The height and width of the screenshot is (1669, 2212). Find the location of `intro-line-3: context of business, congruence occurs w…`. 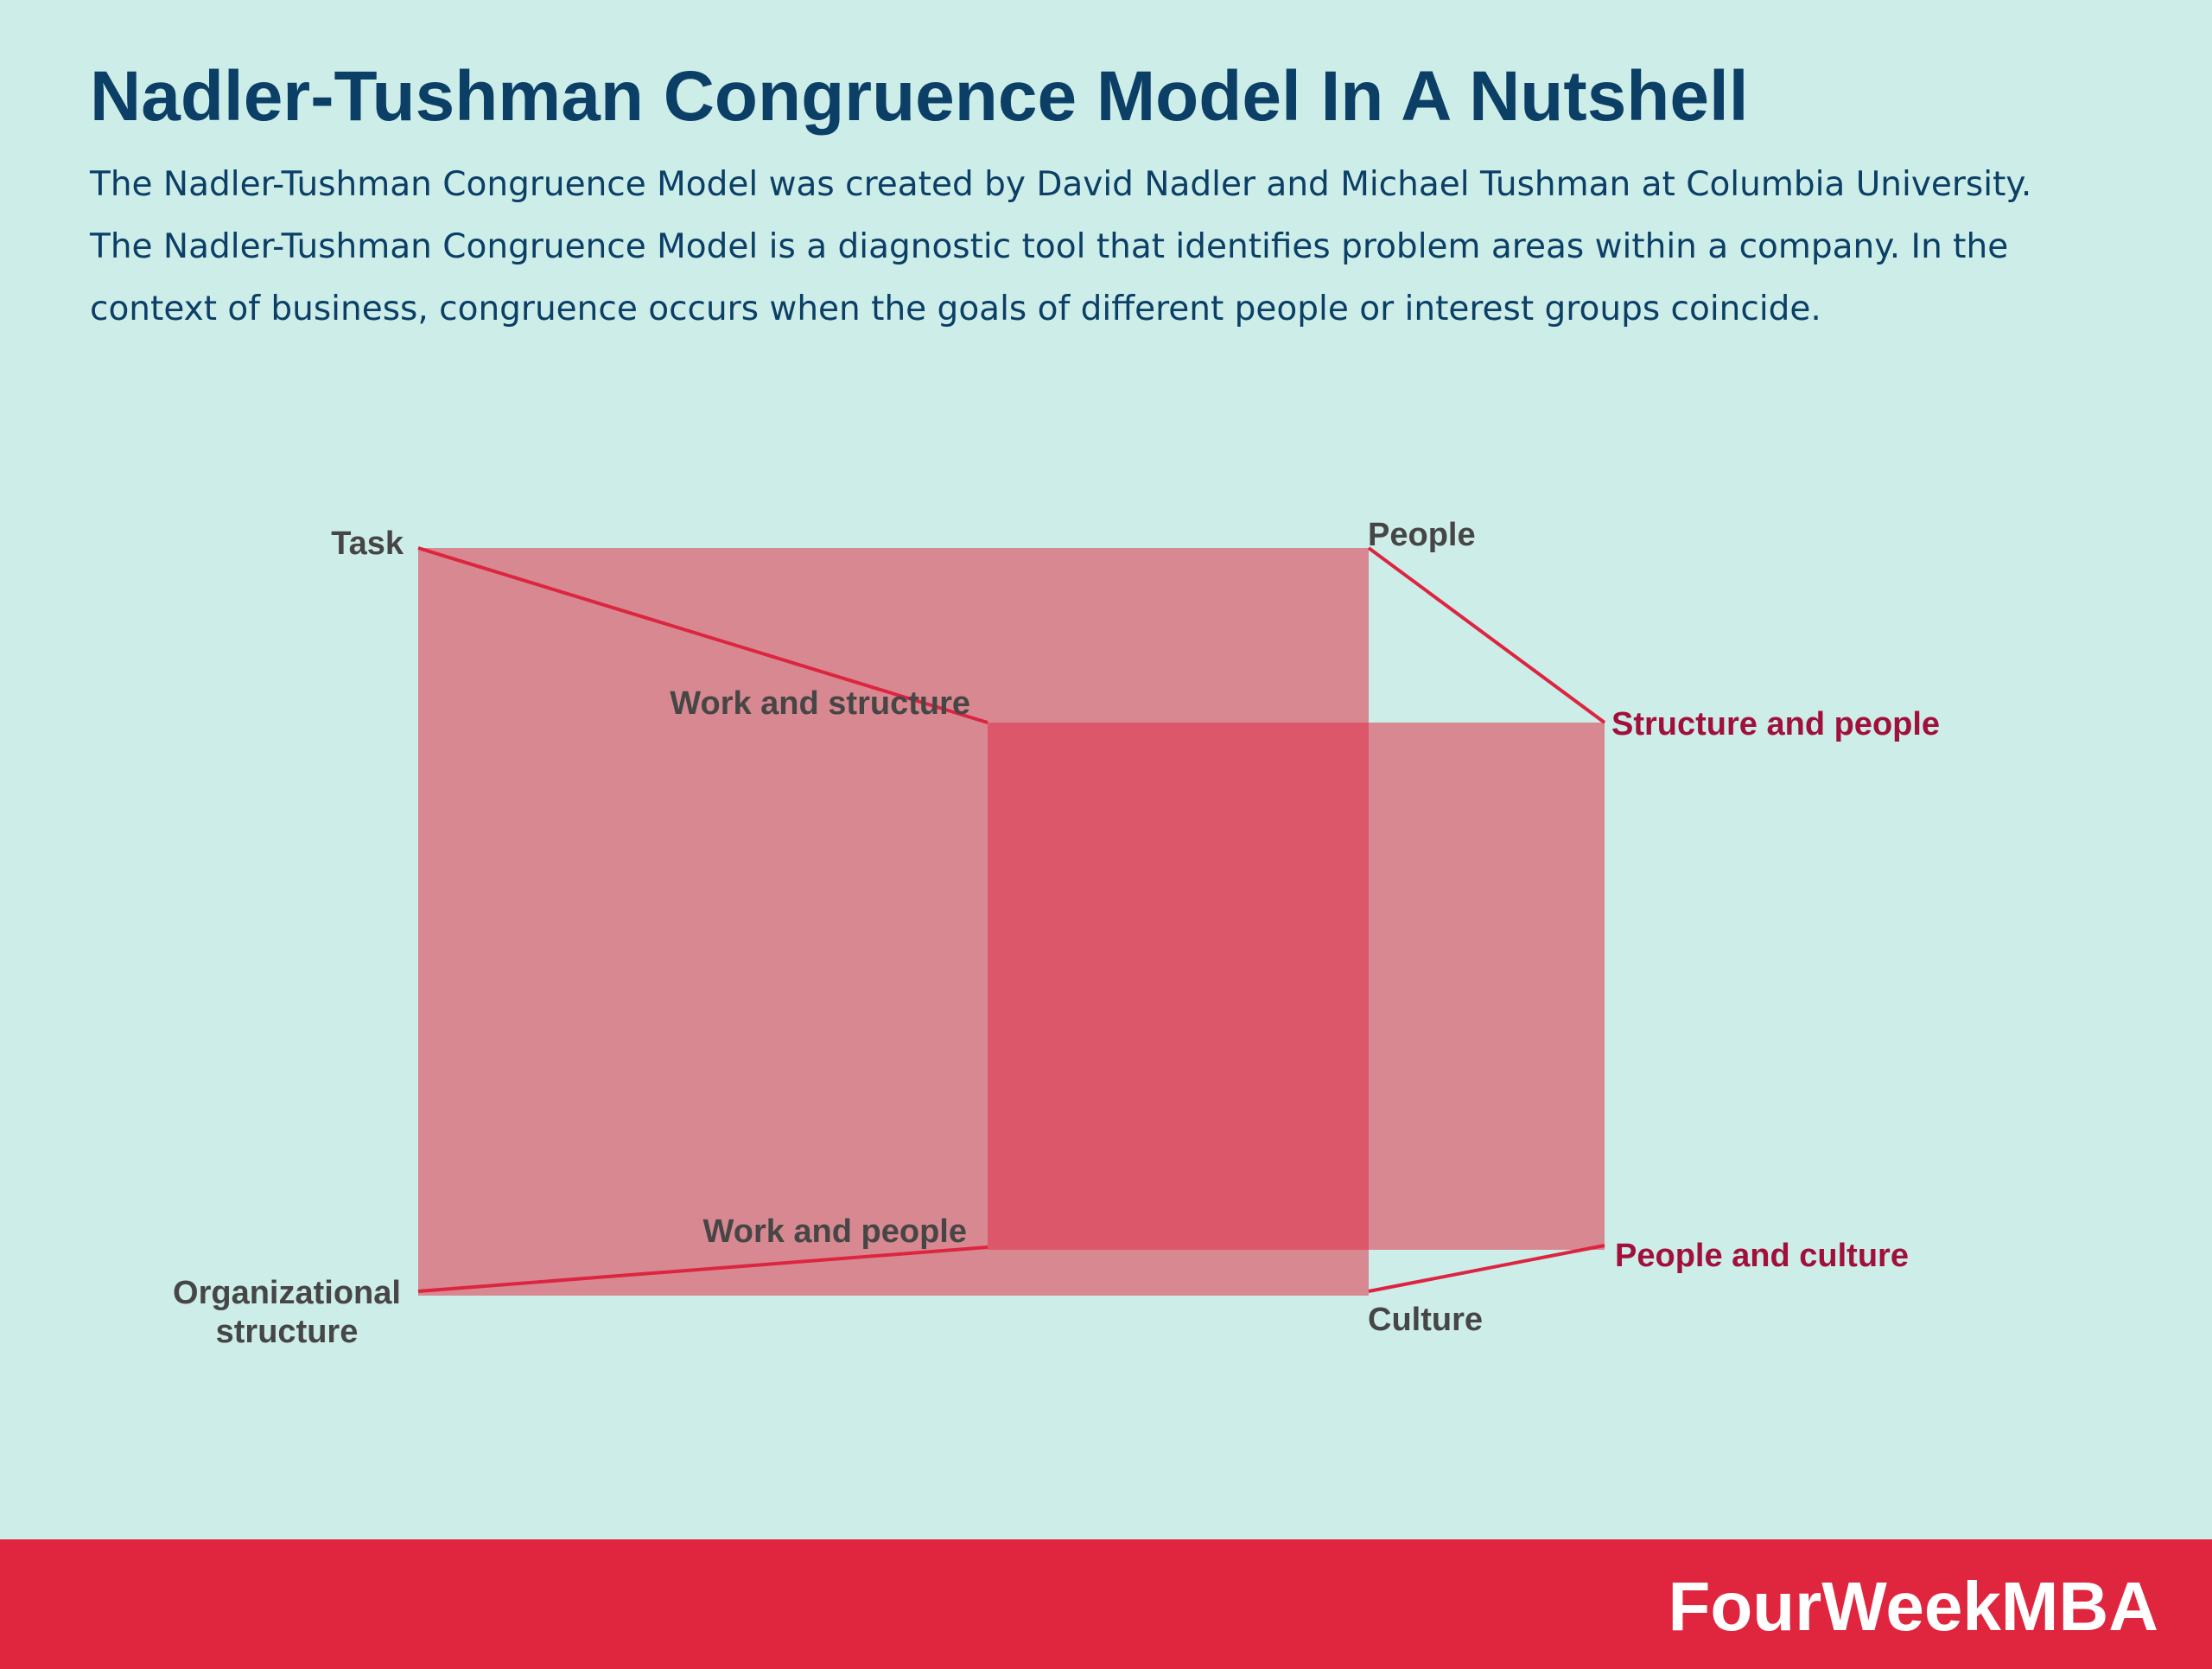

intro-line-3: context of business, congruence occurs w… is located at coordinates (955, 309).